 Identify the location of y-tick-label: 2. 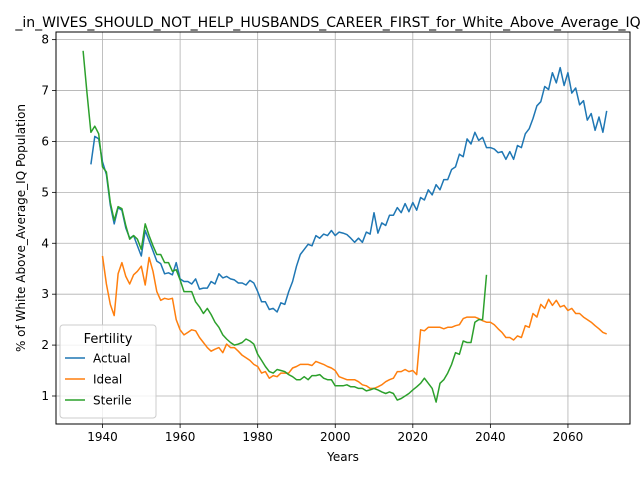
(45, 345).